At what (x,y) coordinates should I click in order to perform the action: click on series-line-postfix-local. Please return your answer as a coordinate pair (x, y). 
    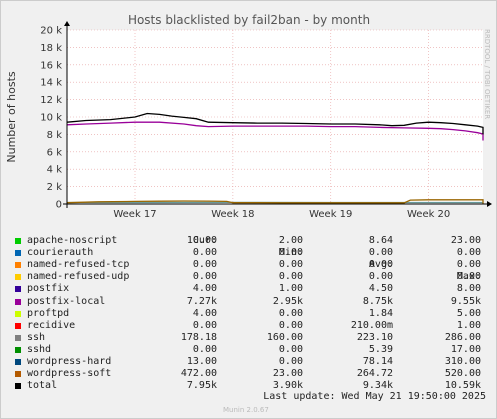
    Looking at the image, I should click on (275, 131).